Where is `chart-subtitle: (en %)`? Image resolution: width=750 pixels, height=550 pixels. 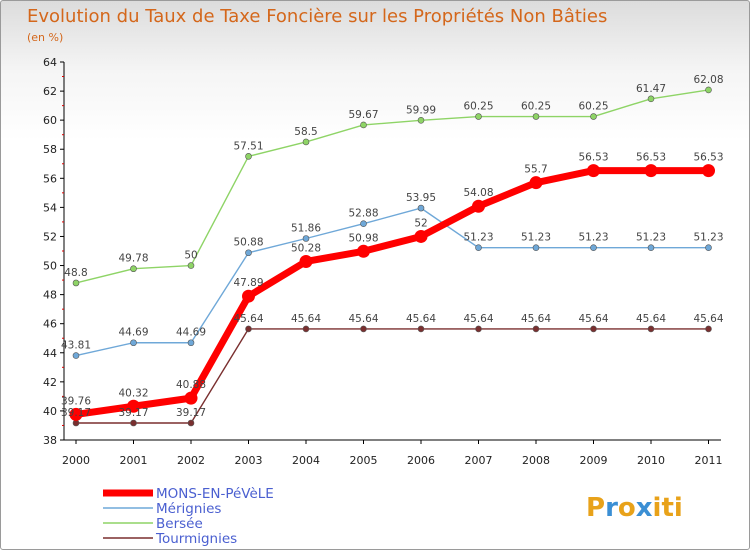 chart-subtitle: (en %) is located at coordinates (45, 37).